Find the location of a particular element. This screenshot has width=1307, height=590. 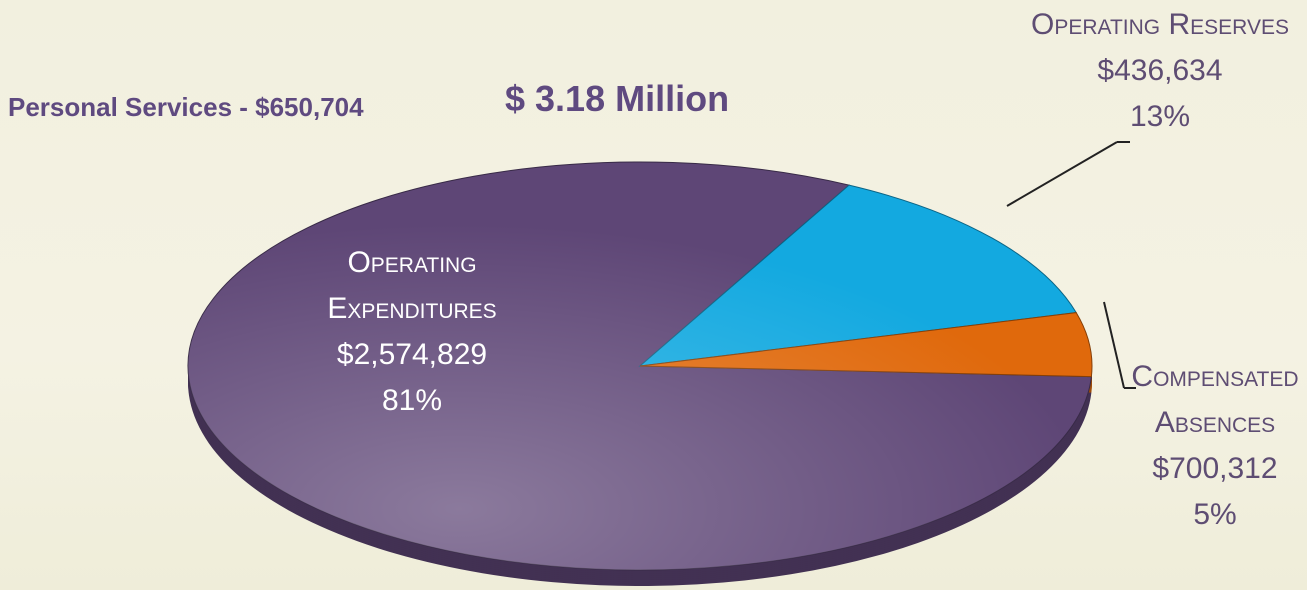

percent-label: 5% is located at coordinates (1215, 514).